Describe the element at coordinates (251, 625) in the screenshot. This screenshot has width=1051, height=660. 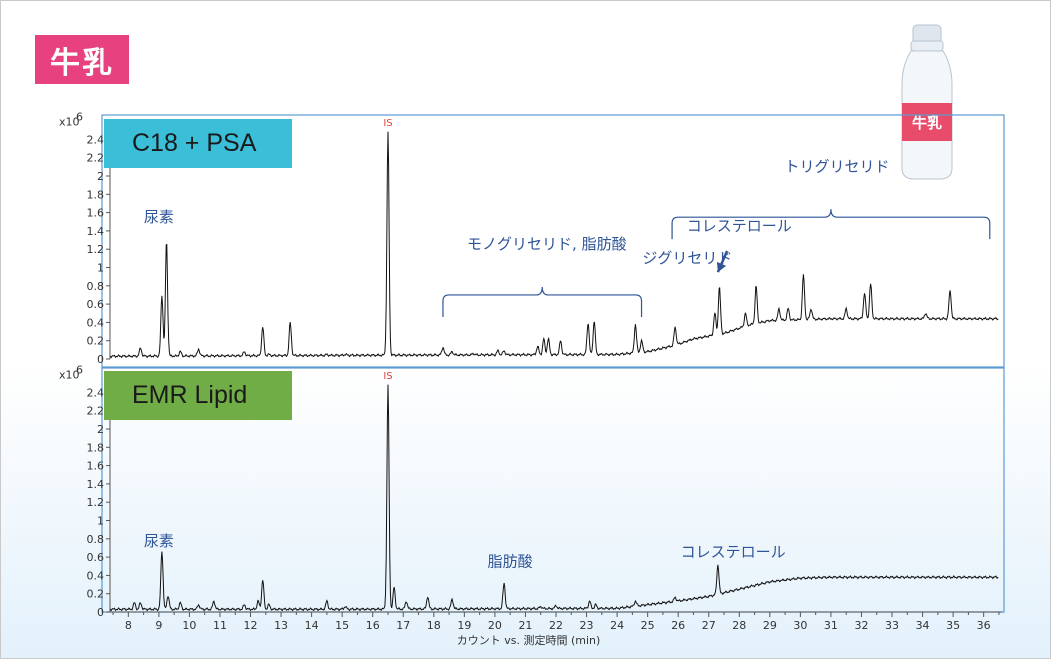
I see `x-tick-label: 12` at that location.